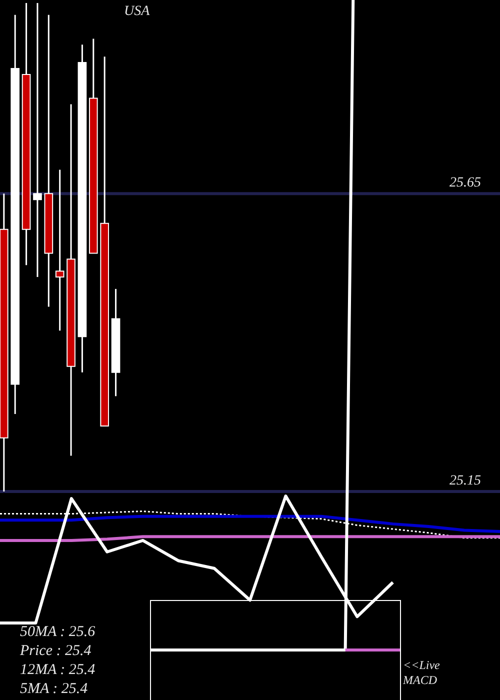 Image resolution: width=500 pixels, height=700 pixels. Describe the element at coordinates (54, 689) in the screenshot. I see `annotation: 5MA : 25.4` at that location.